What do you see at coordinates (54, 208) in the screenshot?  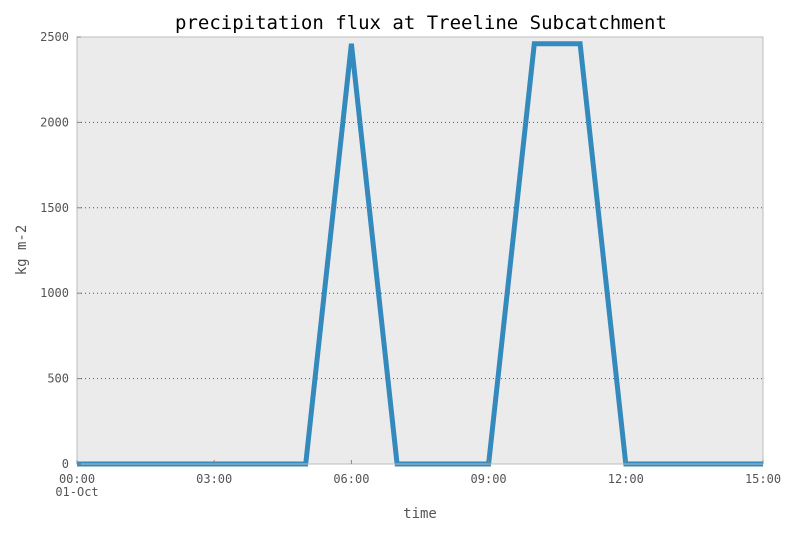 I see `y-tick-label: 1500` at bounding box center [54, 208].